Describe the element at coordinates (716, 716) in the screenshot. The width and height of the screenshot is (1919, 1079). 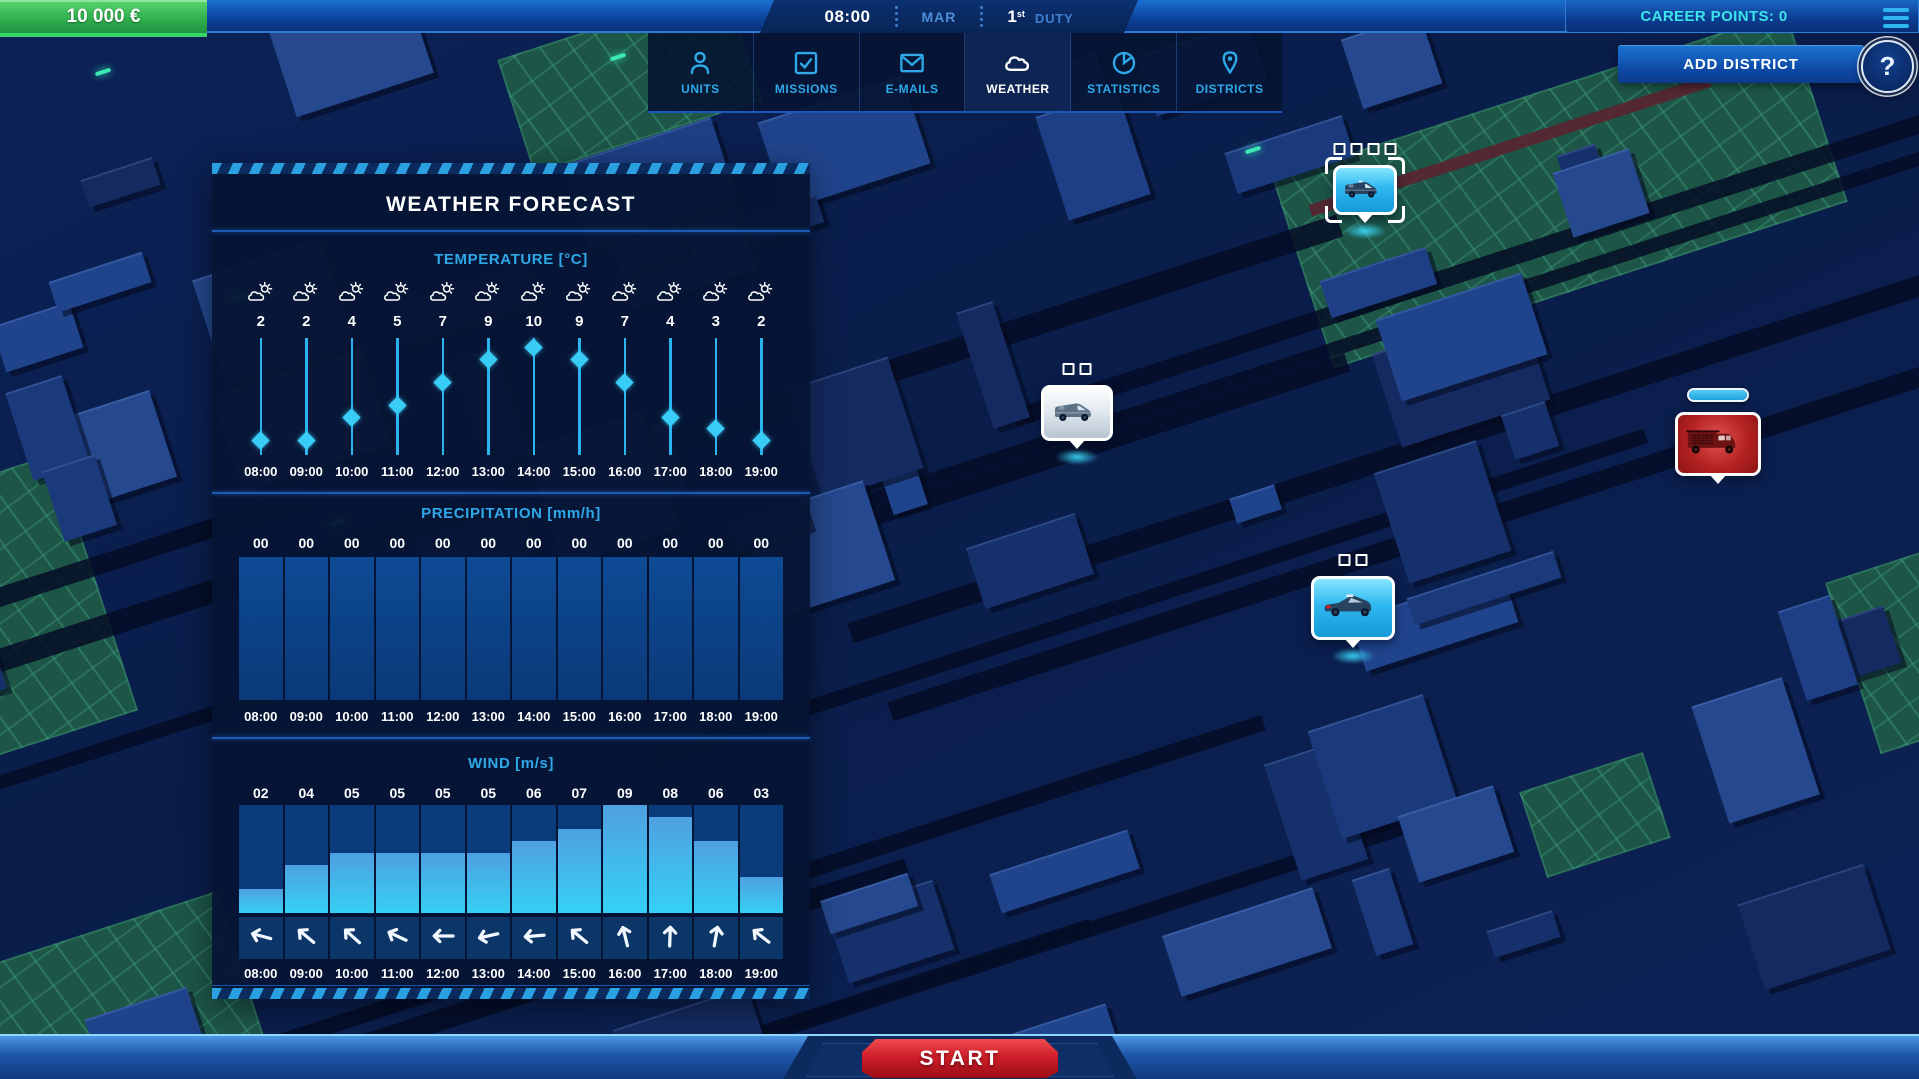
I see `time-label: 18:00` at that location.